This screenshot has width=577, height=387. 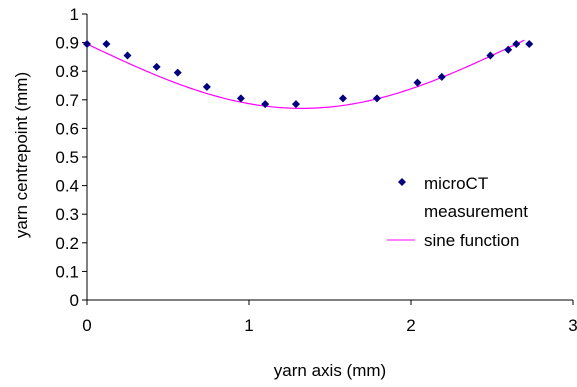 I want to click on y-axis-title: yarn centrepoint (mm), so click(x=21, y=155).